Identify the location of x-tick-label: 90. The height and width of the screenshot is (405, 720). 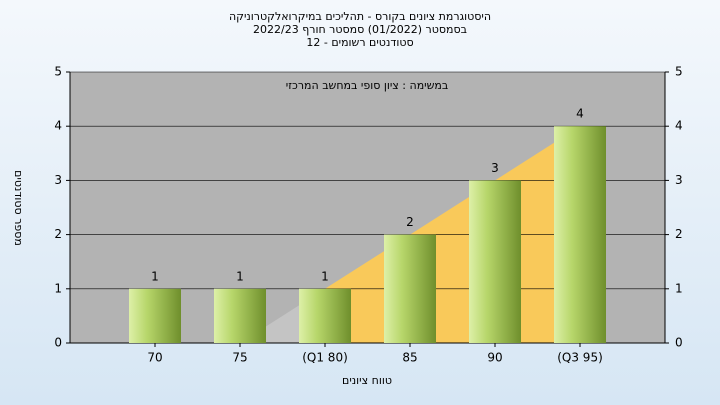
(494, 358).